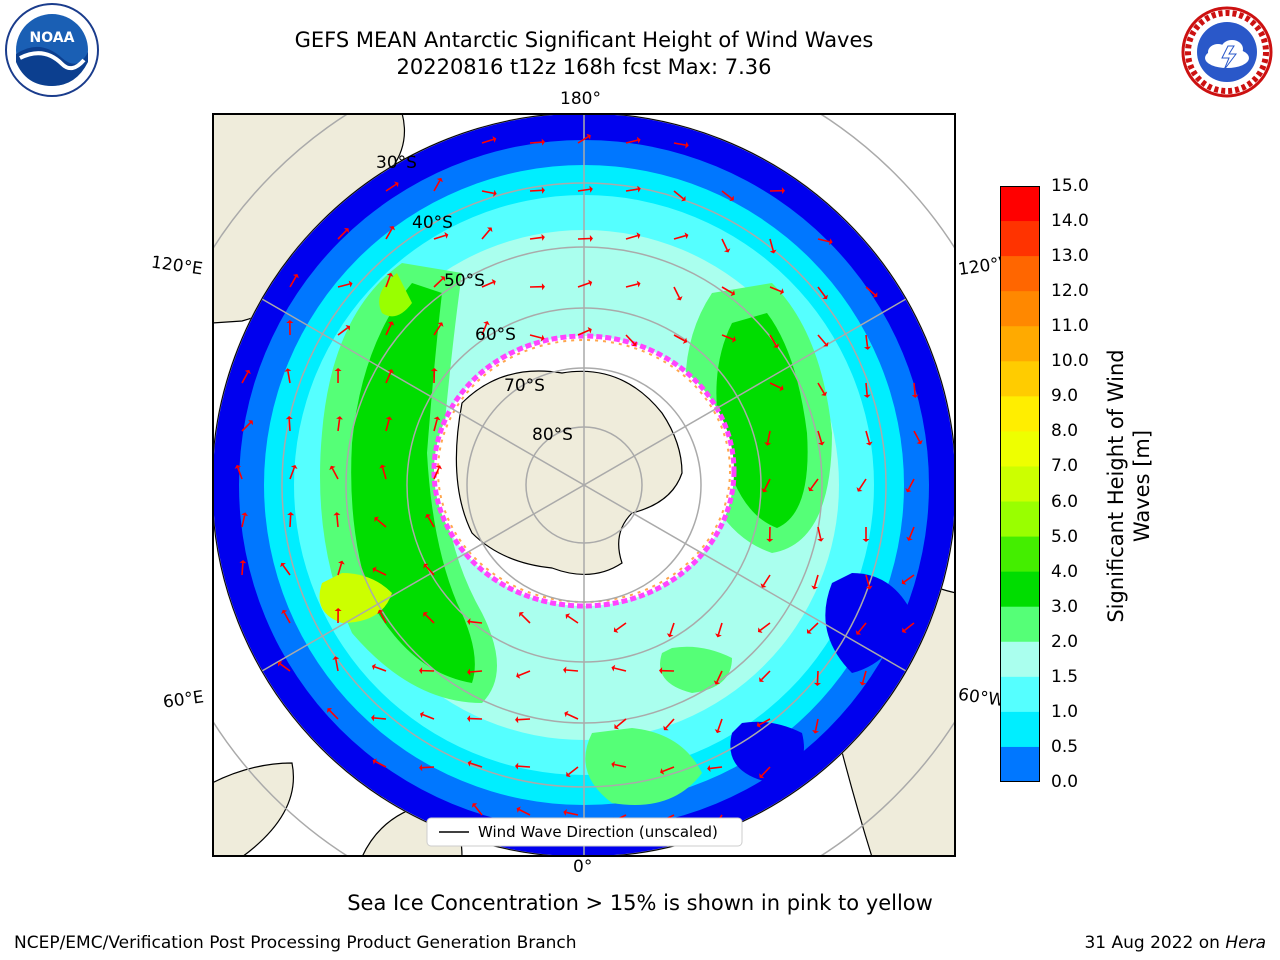 The height and width of the screenshot is (960, 1280). I want to click on lat-label-70s: 70°S, so click(524, 386).